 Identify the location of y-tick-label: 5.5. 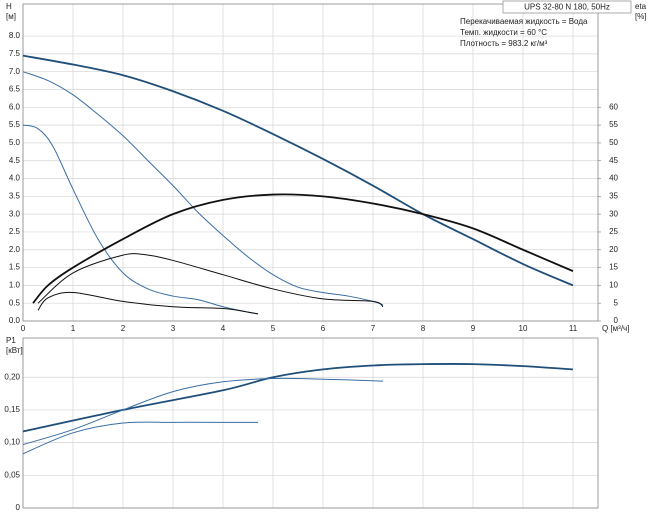
(15, 124).